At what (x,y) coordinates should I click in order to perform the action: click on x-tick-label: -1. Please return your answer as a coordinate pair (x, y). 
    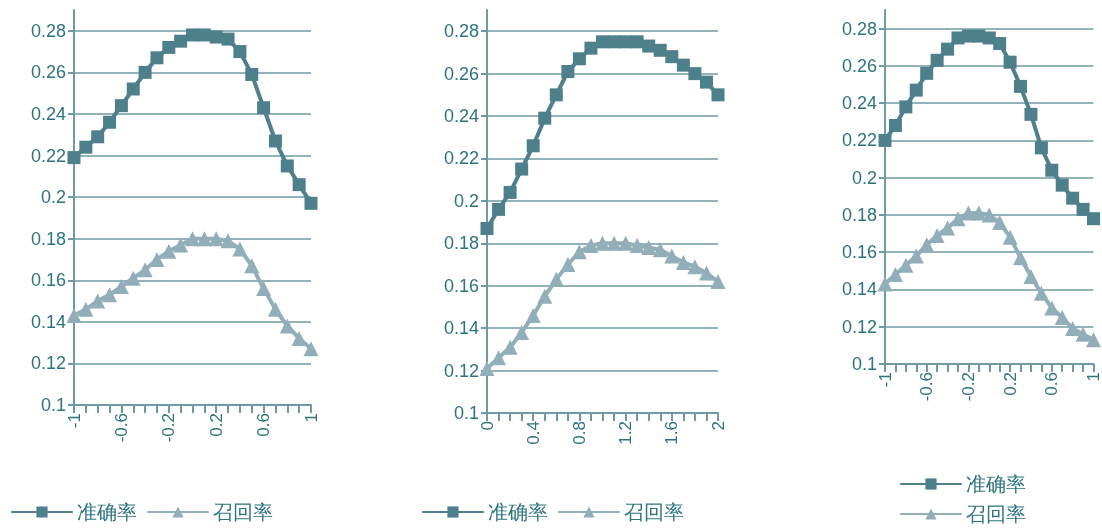
    Looking at the image, I should click on (74, 421).